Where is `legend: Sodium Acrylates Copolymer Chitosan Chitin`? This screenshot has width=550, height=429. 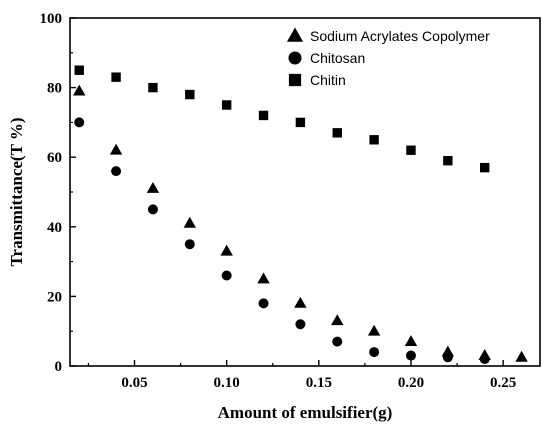 legend: Sodium Acrylates Copolymer Chitosan Chitin is located at coordinates (388, 57).